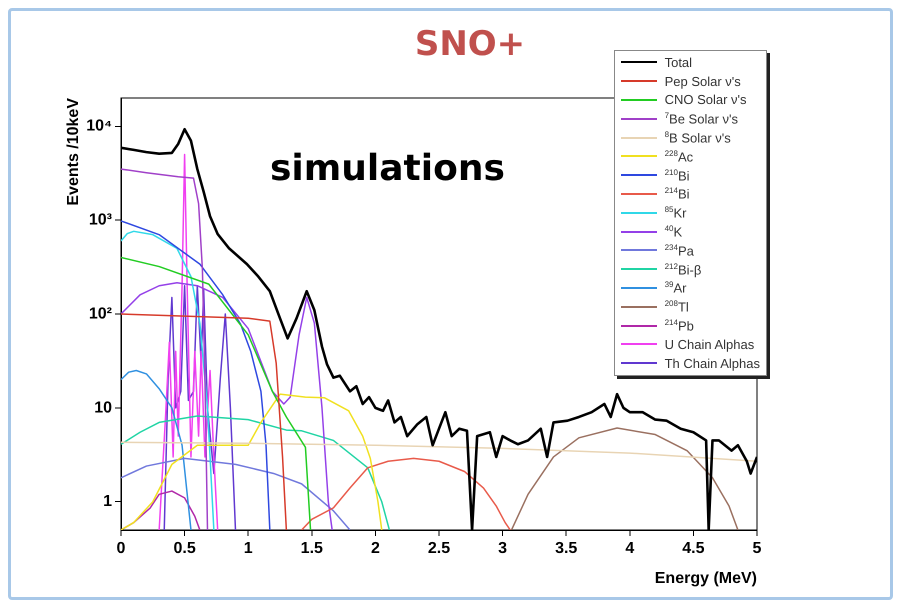 The height and width of the screenshot is (606, 901). What do you see at coordinates (676, 306) in the screenshot?
I see `legend-label: $^{208}$Tl` at bounding box center [676, 306].